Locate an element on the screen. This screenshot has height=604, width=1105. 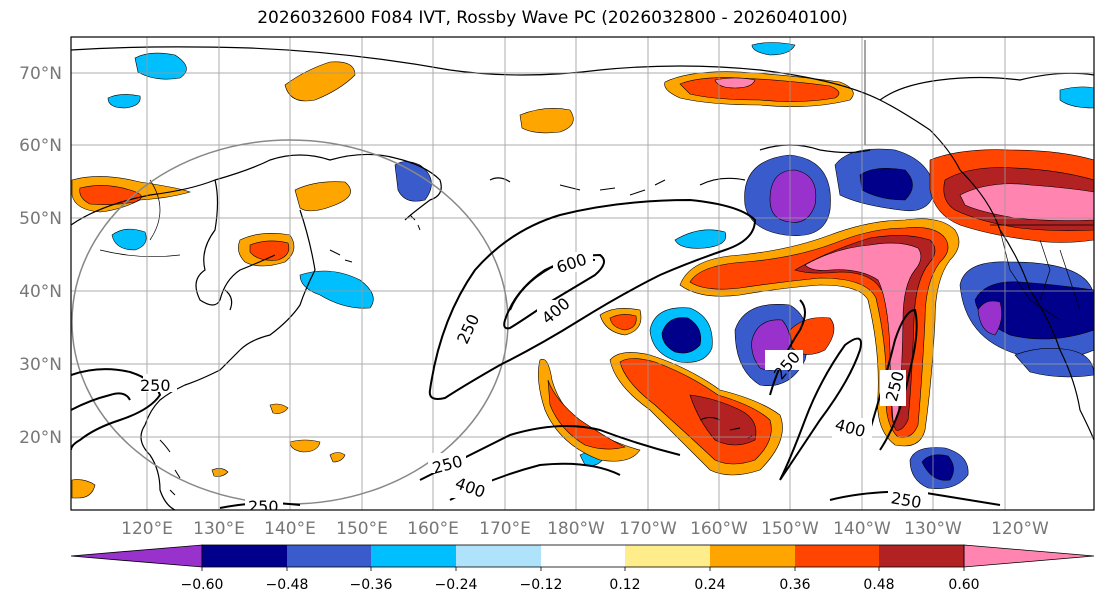
colorbar-tick-label: 0.48 is located at coordinates (878, 585).